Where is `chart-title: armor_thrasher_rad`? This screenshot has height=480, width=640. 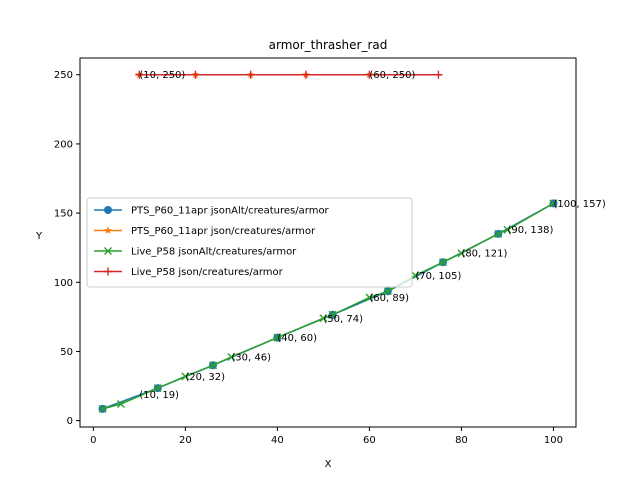
chart-title: armor_thrasher_rad is located at coordinates (328, 45).